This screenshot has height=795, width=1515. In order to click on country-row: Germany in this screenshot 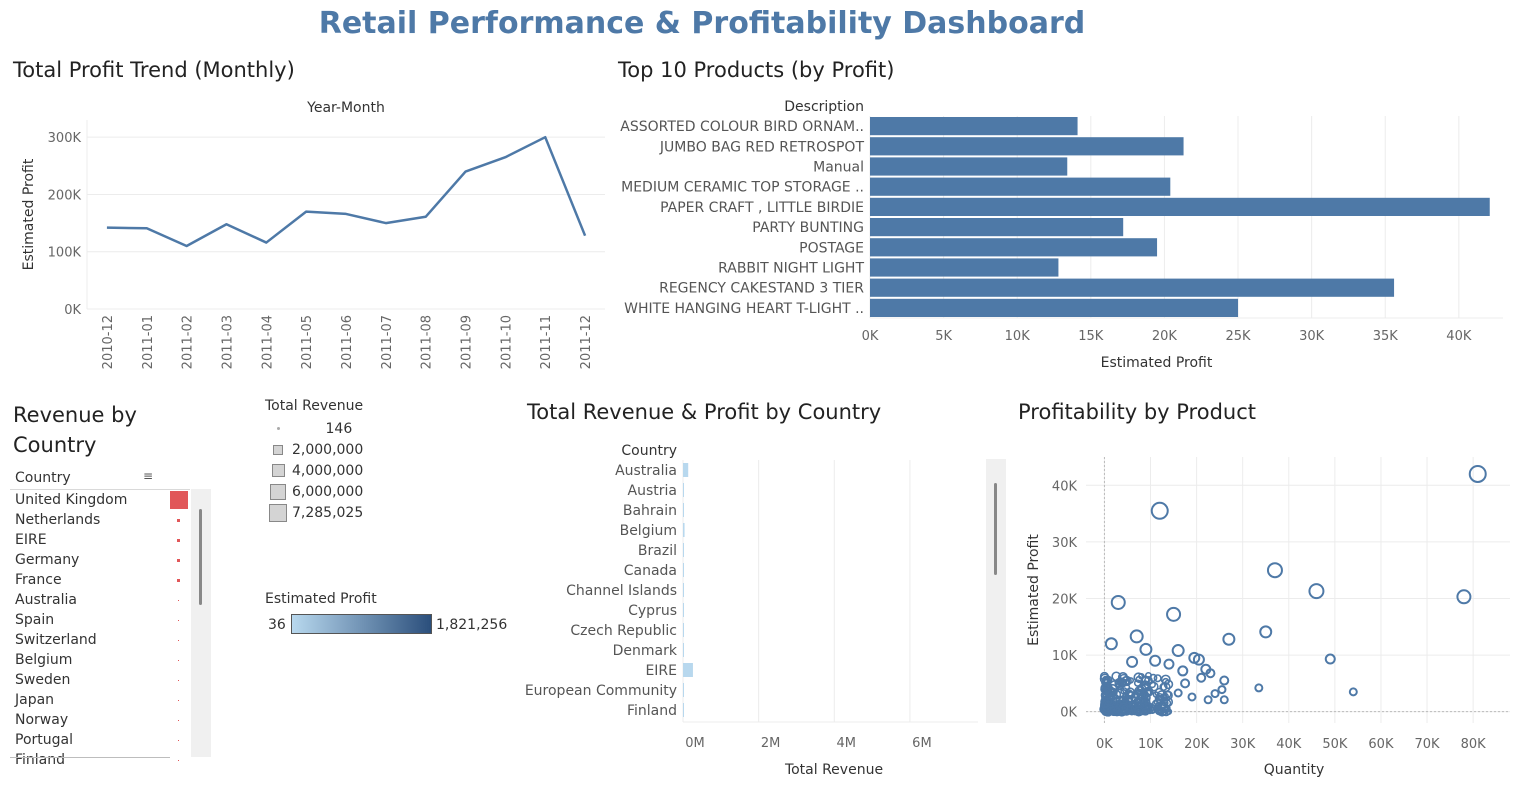, I will do `click(112, 560)`.